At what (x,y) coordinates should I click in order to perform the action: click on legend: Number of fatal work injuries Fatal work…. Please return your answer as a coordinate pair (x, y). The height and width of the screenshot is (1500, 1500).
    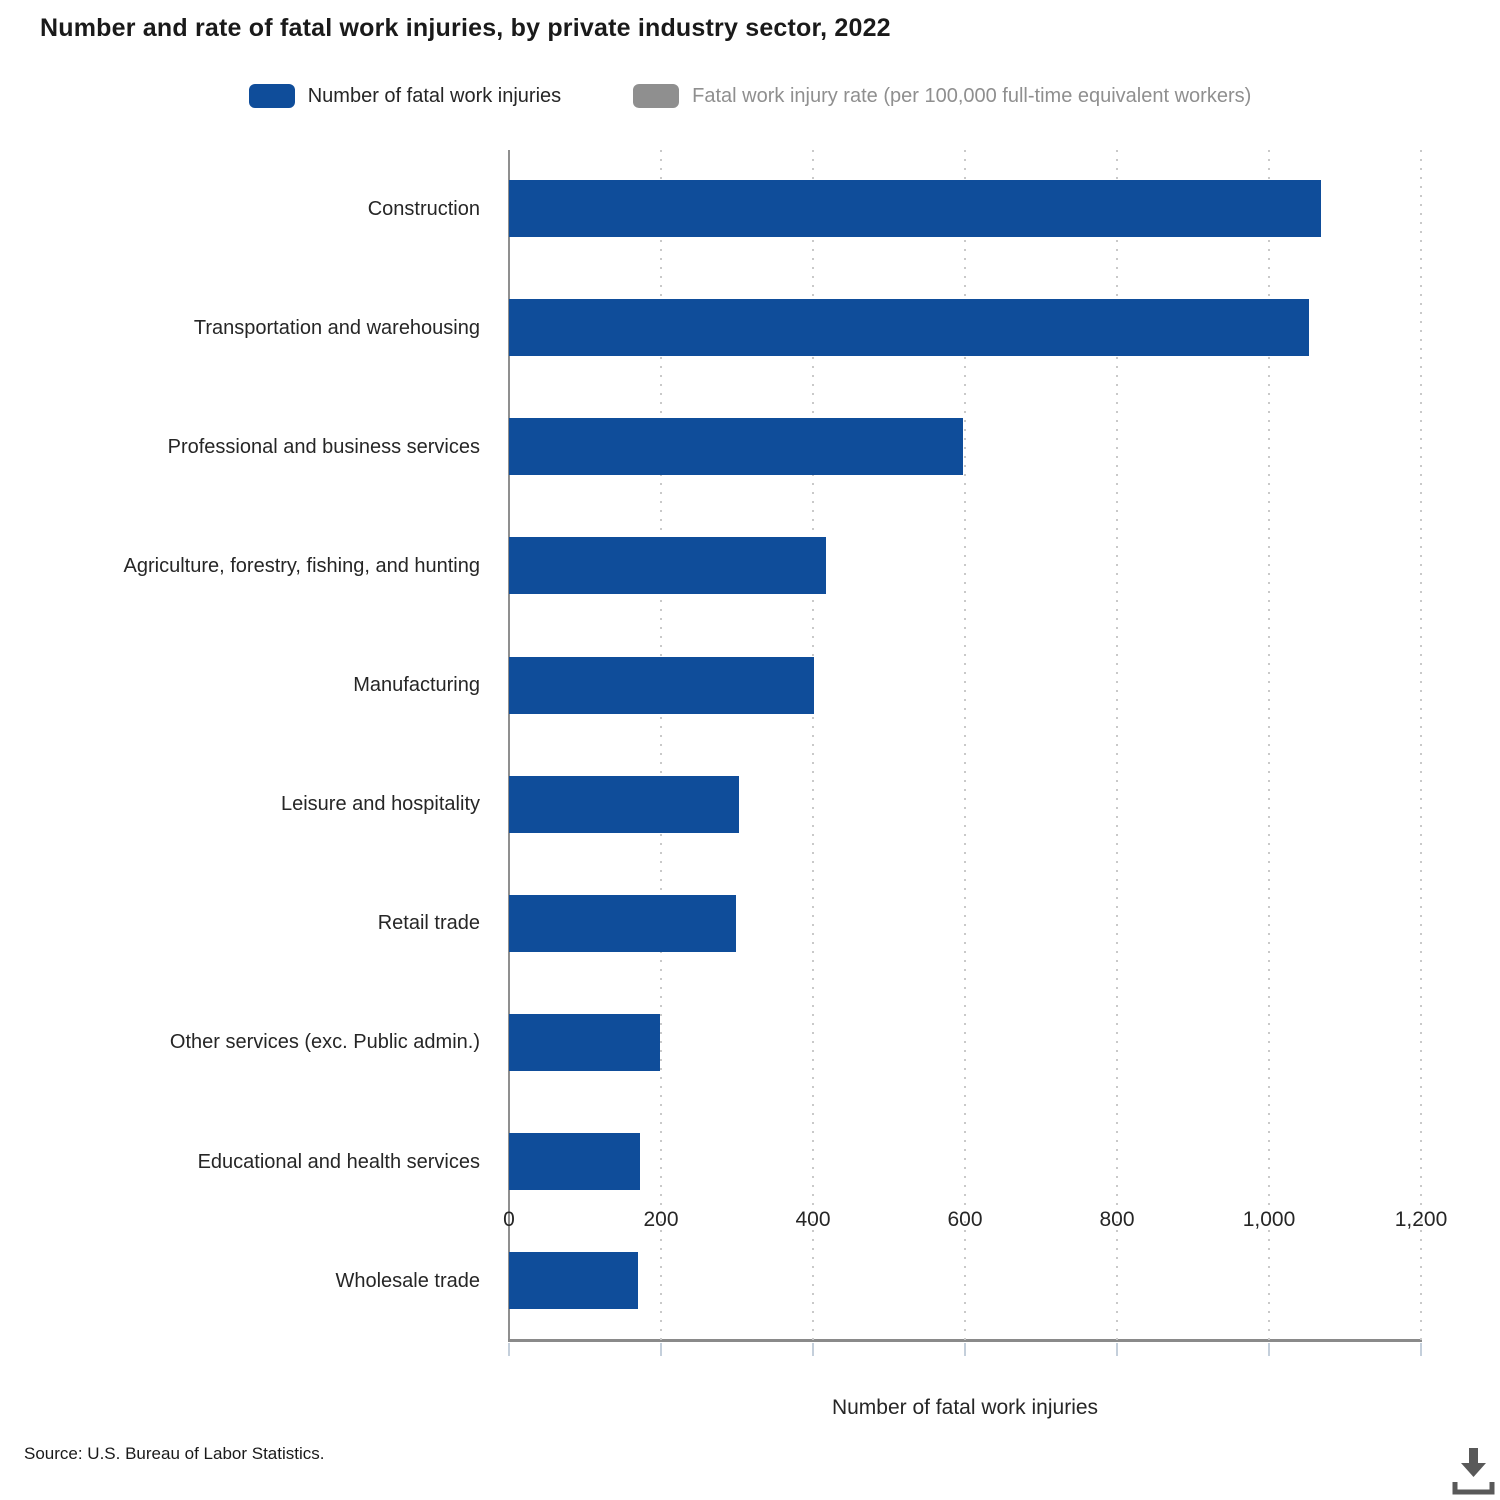
    Looking at the image, I should click on (750, 96).